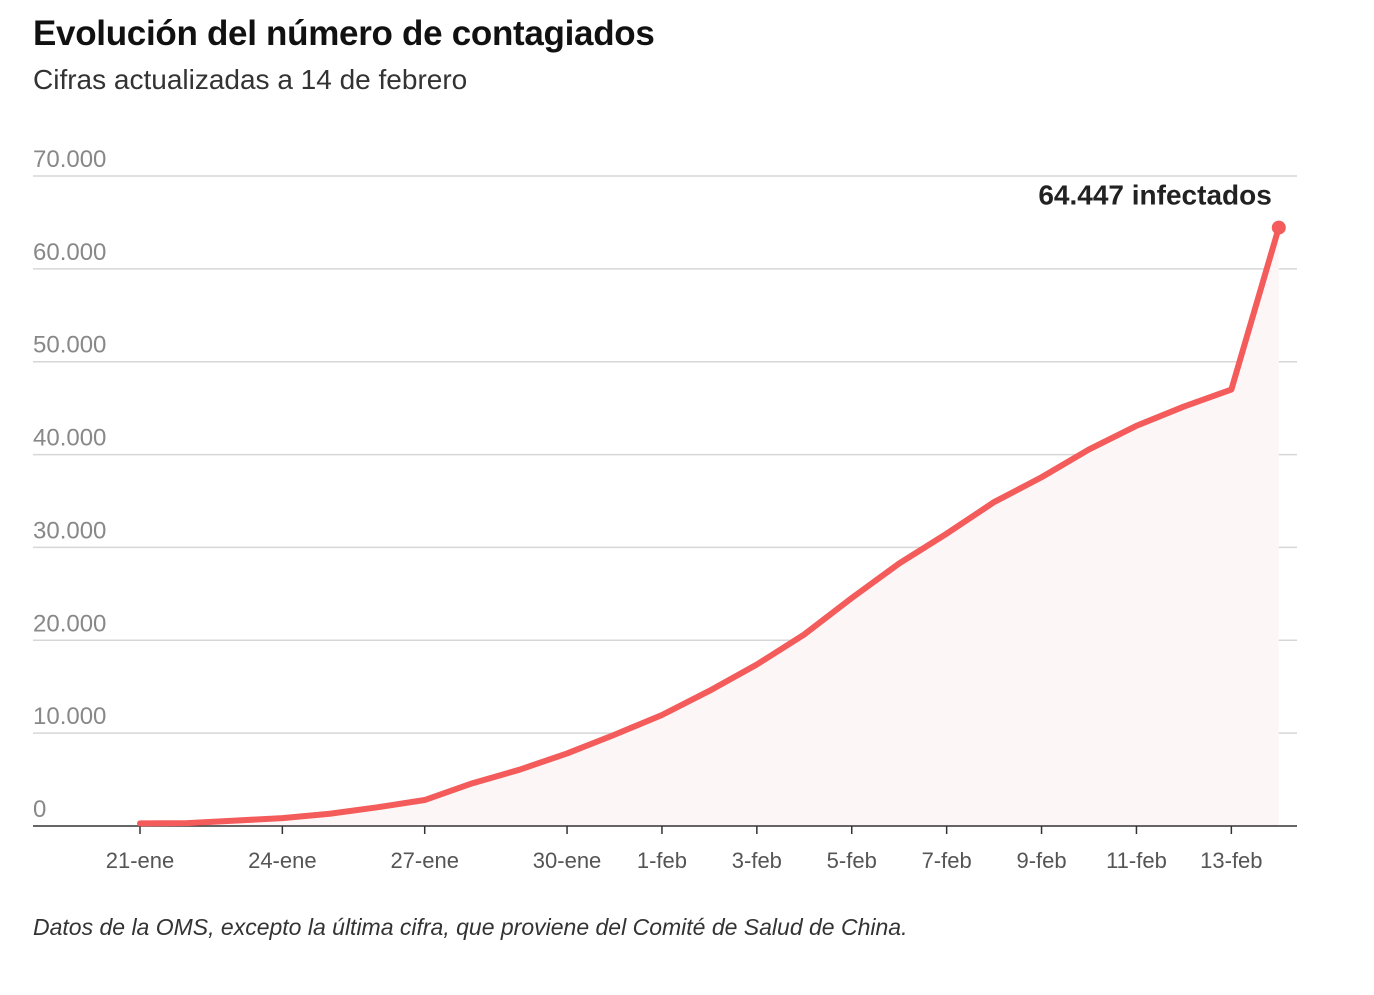 The height and width of the screenshot is (995, 1374). I want to click on x-tick-label: 30-ene, so click(567, 860).